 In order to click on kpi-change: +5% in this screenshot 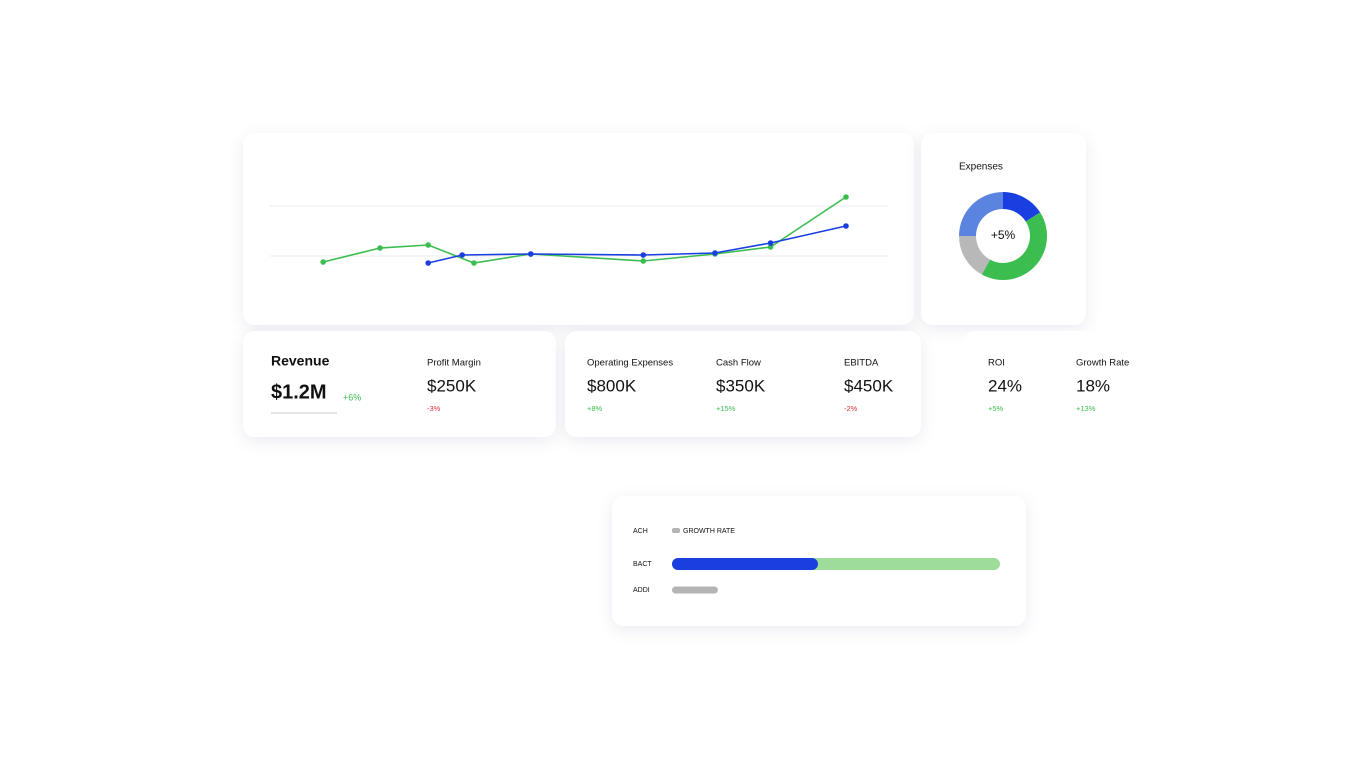, I will do `click(996, 408)`.